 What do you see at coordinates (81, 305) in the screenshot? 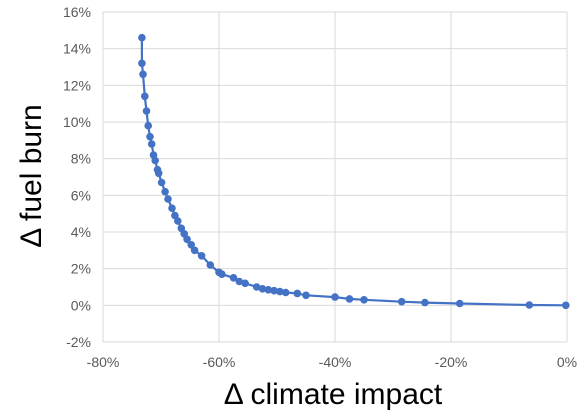
I see `y-tick-label: 0%` at bounding box center [81, 305].